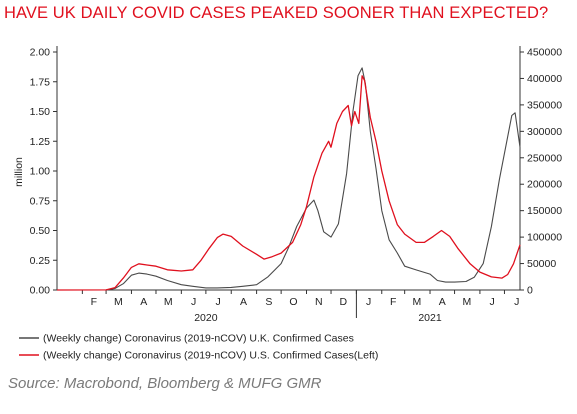  I want to click on left-tick-label: 0.50, so click(40, 231).